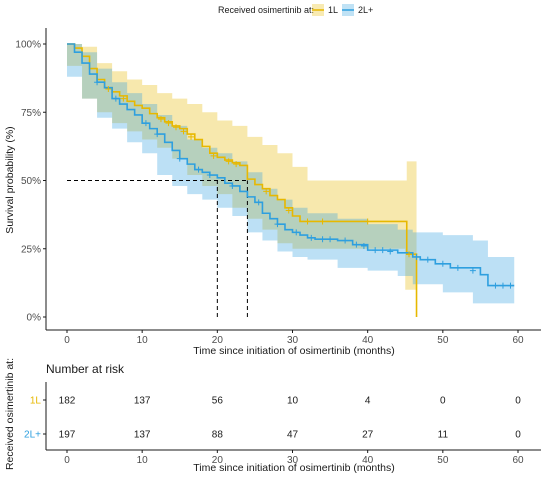 The height and width of the screenshot is (481, 550). Describe the element at coordinates (142, 435) in the screenshot. I see `risk-count-2L+: 137` at that location.